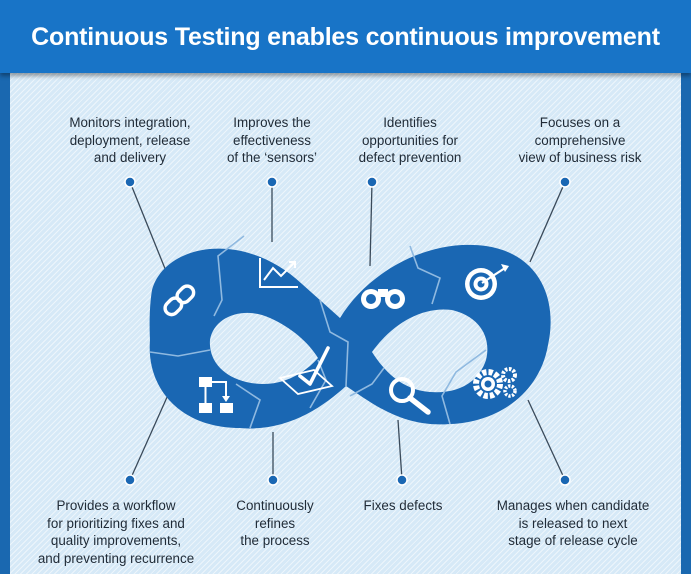  What do you see at coordinates (278, 273) in the screenshot?
I see `chart-line-icon` at bounding box center [278, 273].